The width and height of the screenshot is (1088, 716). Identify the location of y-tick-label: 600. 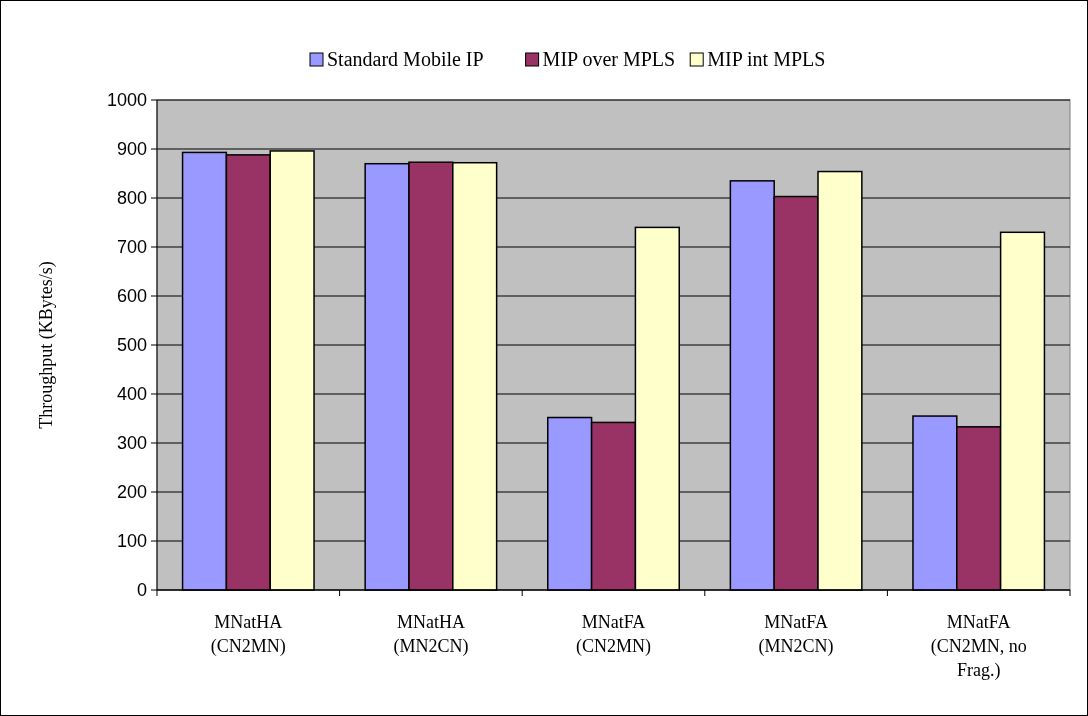
(131, 296).